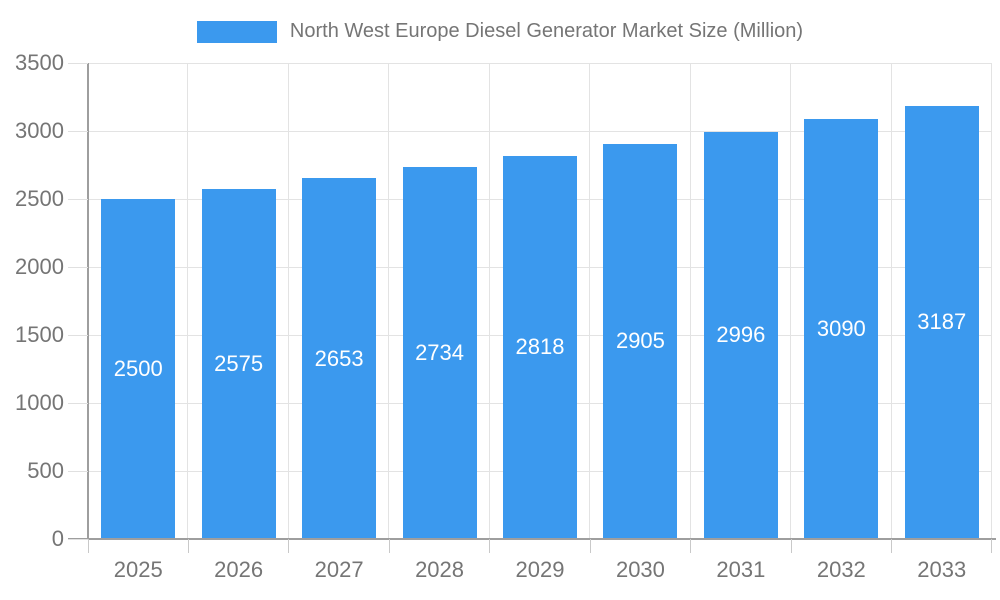  What do you see at coordinates (39, 266) in the screenshot?
I see `y-tick-label: 2000` at bounding box center [39, 266].